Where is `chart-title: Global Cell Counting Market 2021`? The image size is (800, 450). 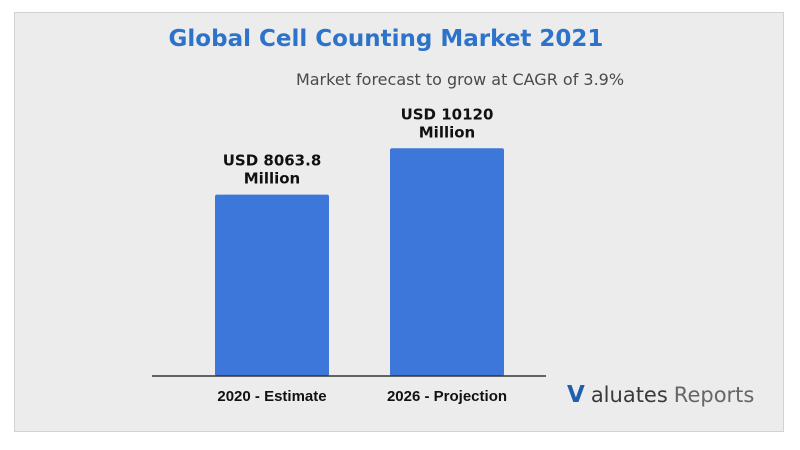
chart-title: Global Cell Counting Market 2021 is located at coordinates (386, 39).